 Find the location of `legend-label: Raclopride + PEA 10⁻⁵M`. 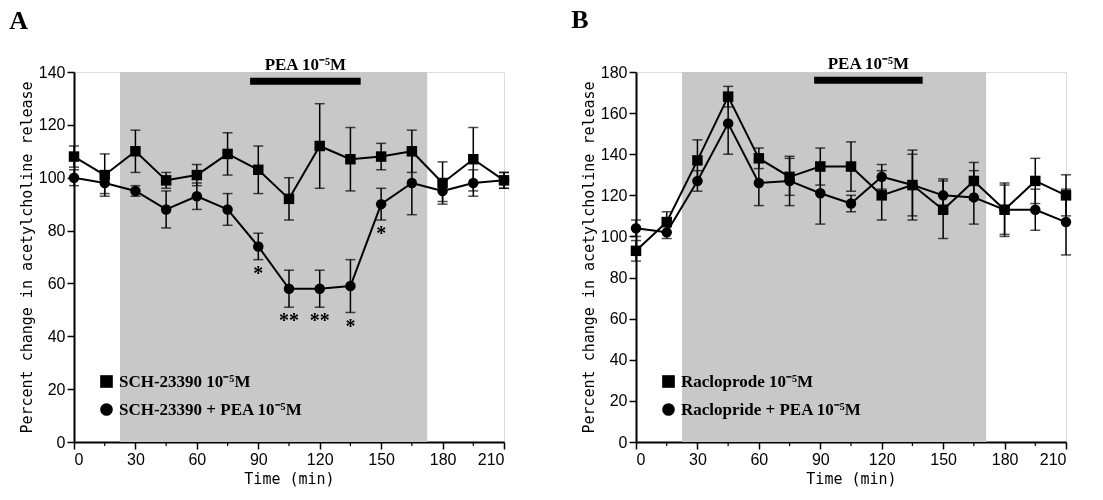

legend-label: Raclopride + PEA 10⁻⁵M is located at coordinates (771, 409).